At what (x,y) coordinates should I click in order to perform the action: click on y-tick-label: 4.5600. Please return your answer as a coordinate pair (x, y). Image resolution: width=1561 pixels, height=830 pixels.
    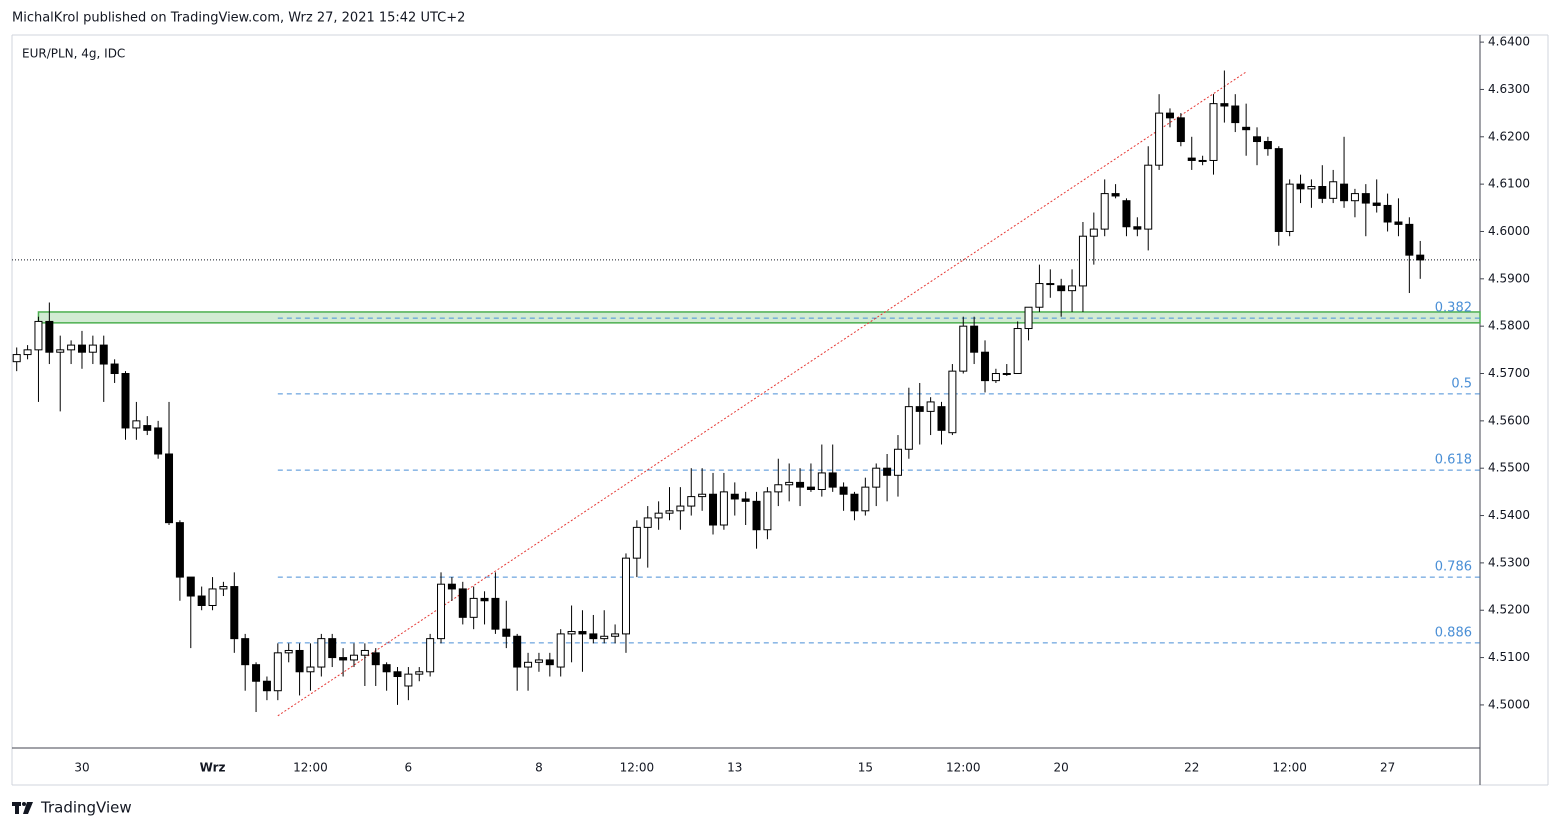
    Looking at the image, I should click on (1509, 420).